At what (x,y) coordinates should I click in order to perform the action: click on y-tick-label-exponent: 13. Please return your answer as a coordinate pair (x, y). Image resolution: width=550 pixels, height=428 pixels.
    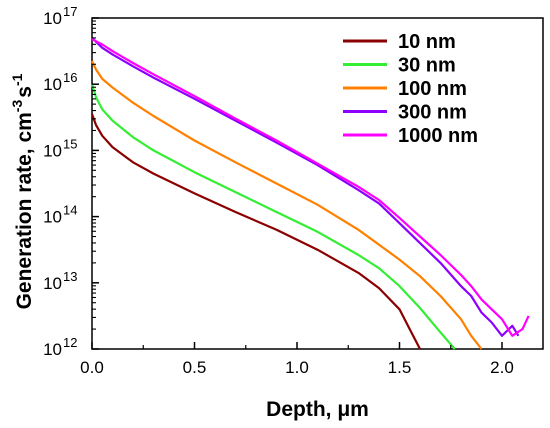
    Looking at the image, I should click on (70, 276).